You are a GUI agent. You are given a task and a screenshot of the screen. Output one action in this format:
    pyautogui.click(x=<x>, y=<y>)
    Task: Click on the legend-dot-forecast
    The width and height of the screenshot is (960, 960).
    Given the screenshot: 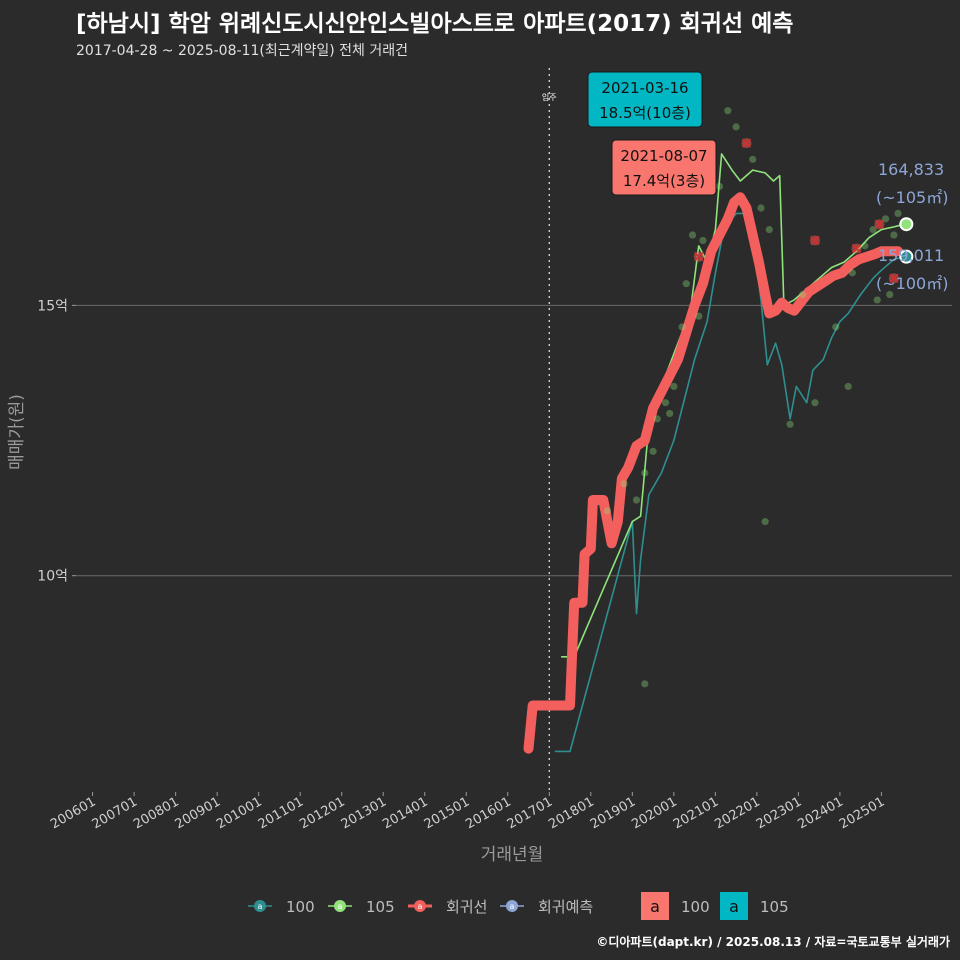 What is the action you would take?
    pyautogui.click(x=512, y=906)
    